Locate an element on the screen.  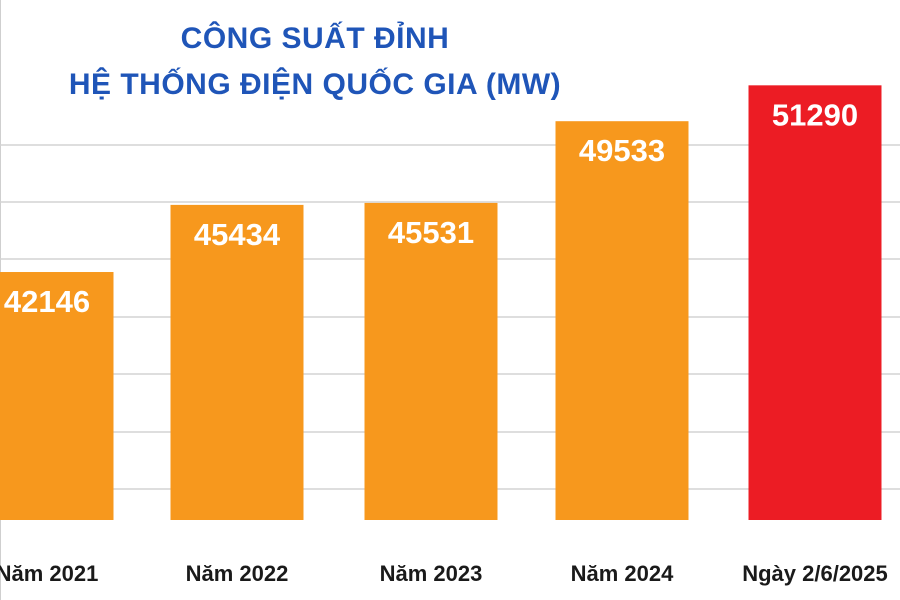
category-label: Ngày 2/6/2025 is located at coordinates (815, 573).